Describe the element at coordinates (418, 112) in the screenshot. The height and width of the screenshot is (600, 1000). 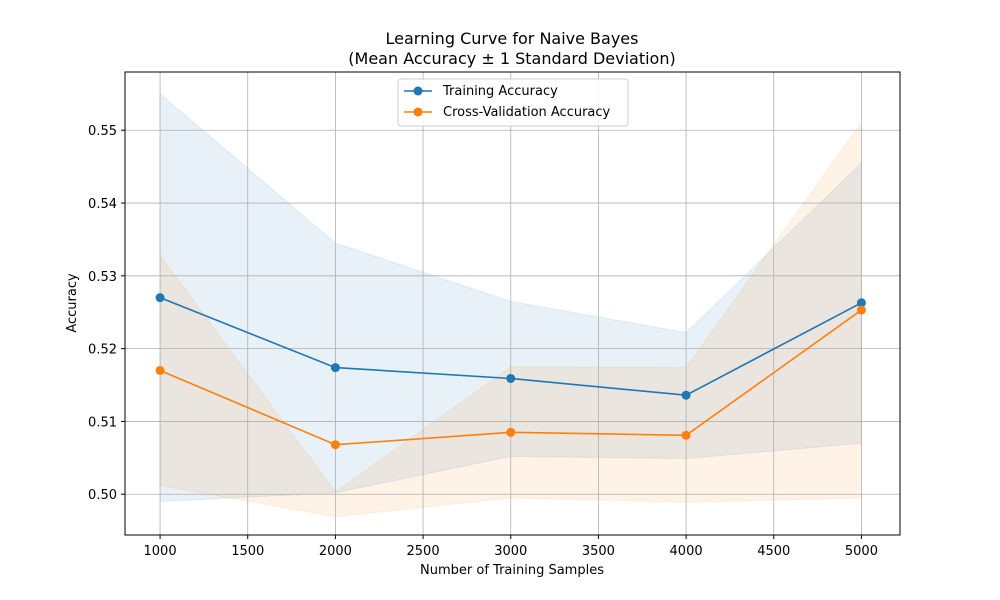
I see `legend-marker-cv` at that location.